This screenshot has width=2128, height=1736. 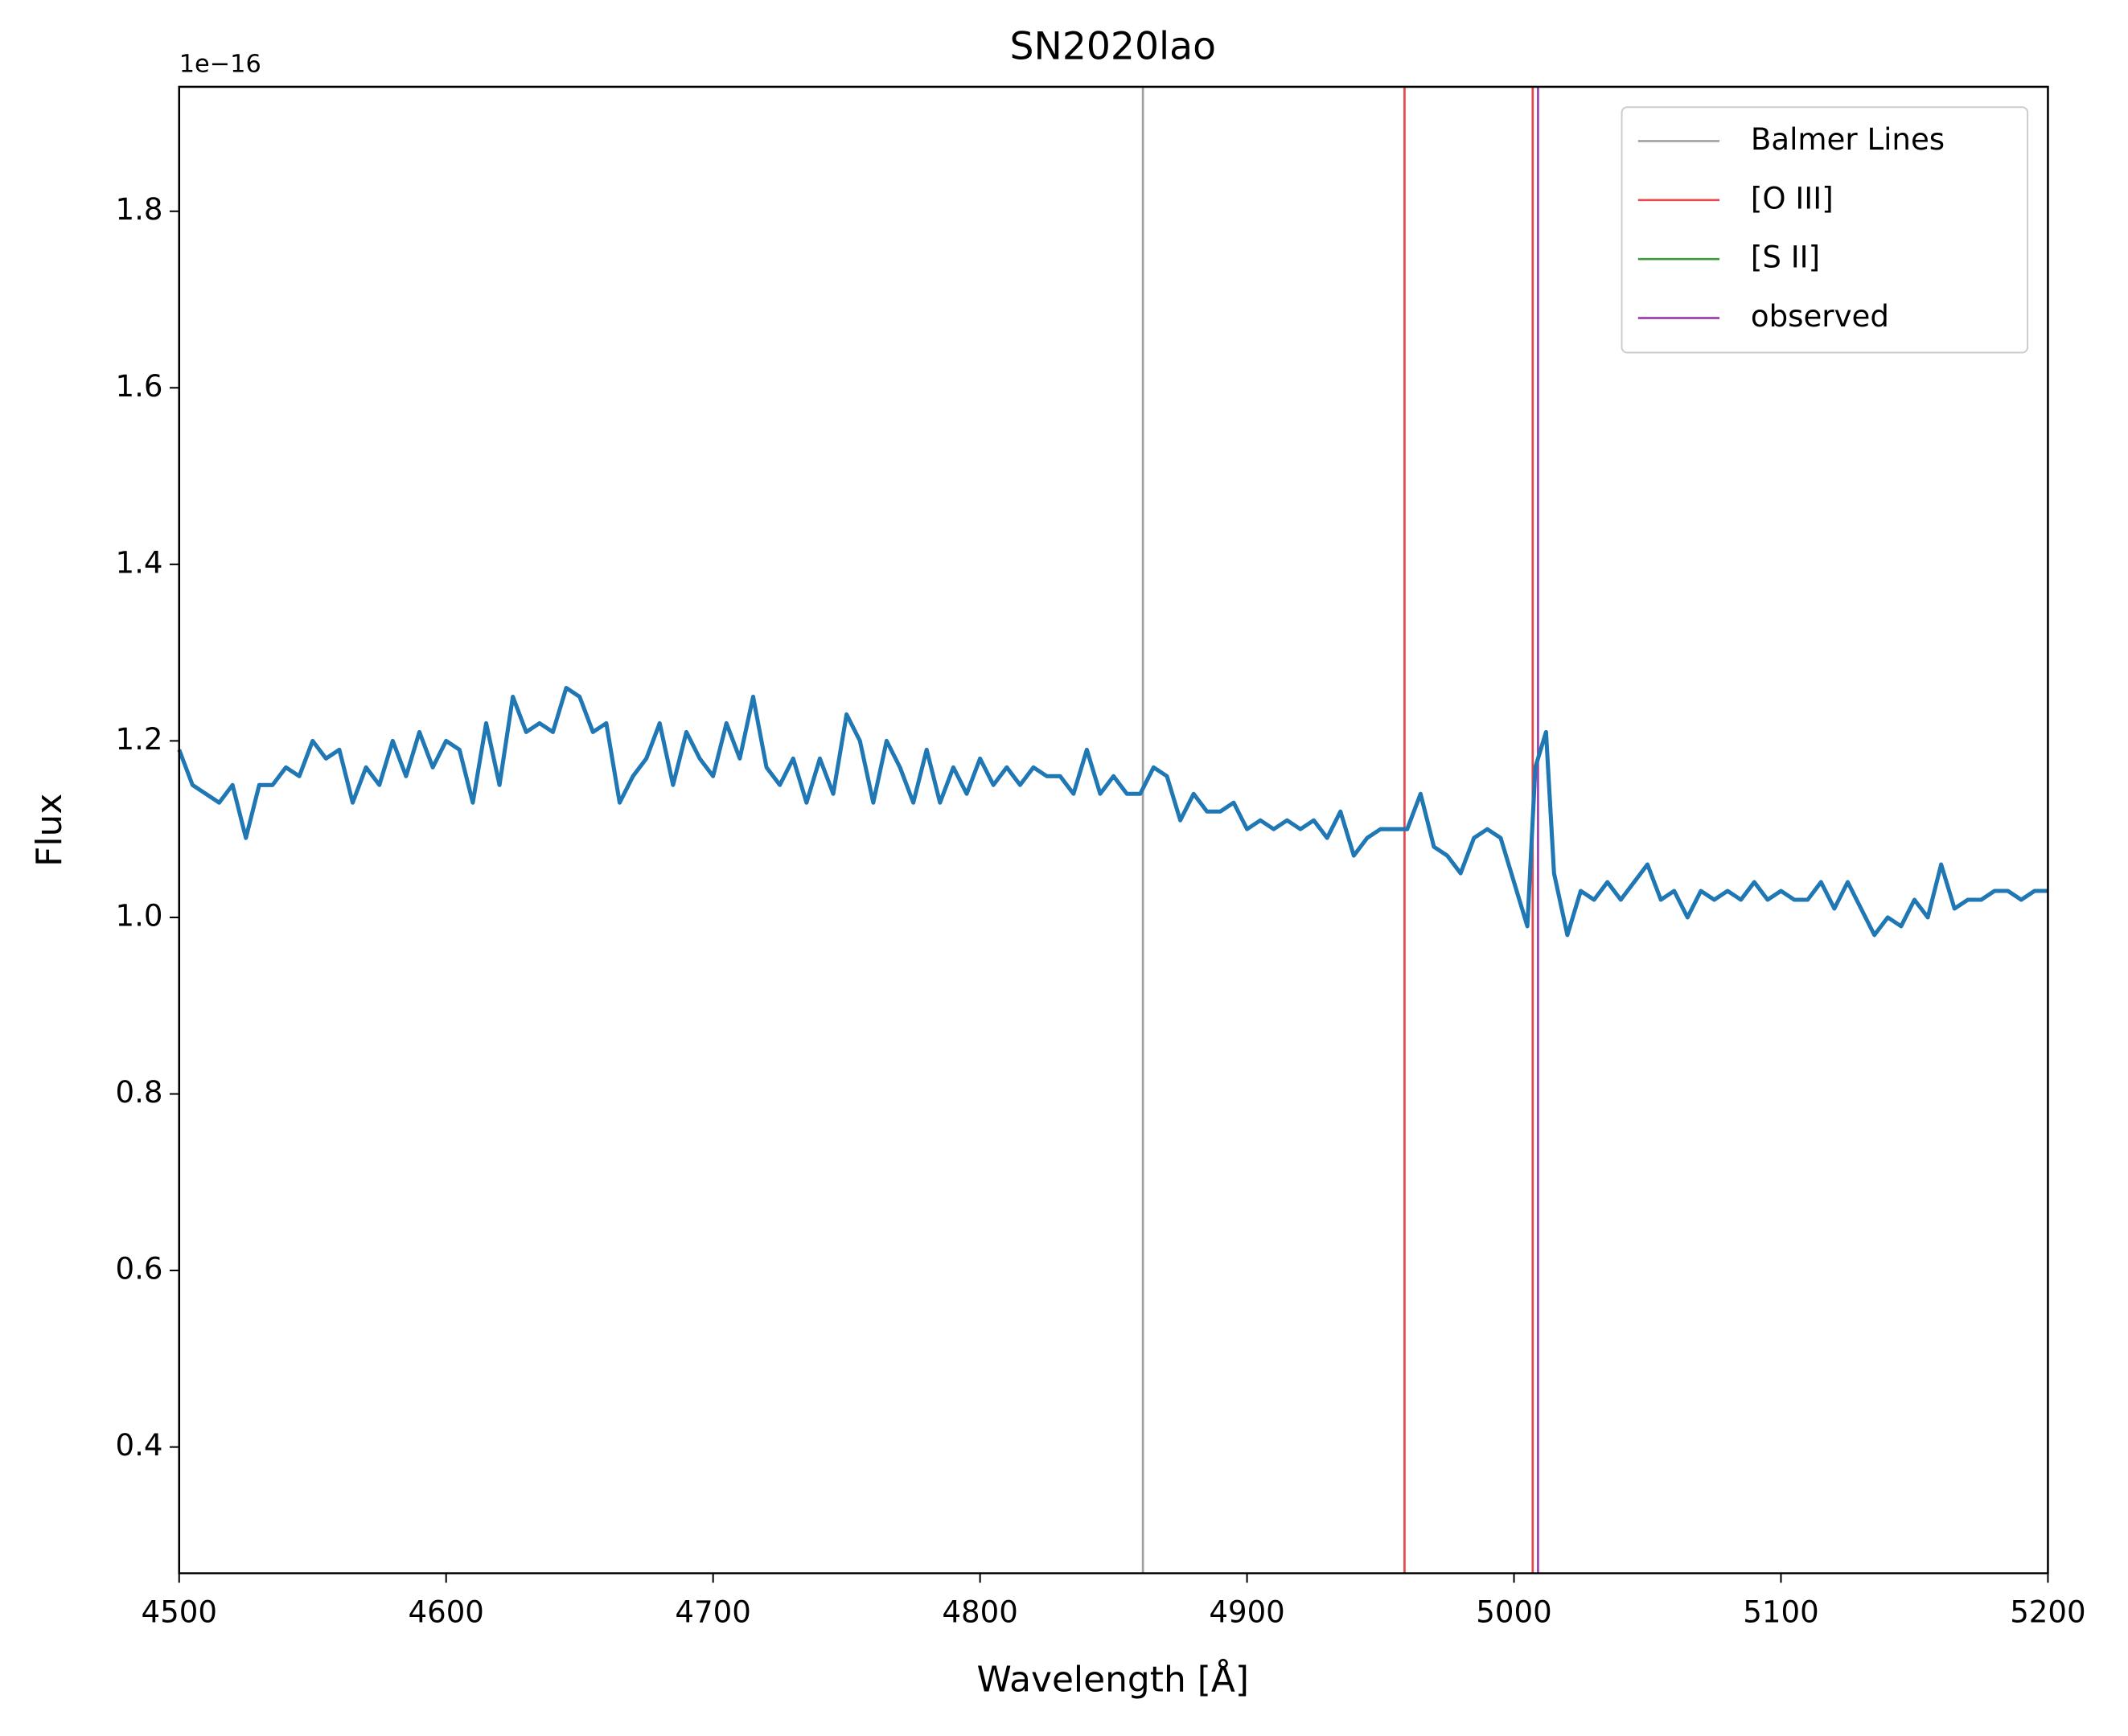 What do you see at coordinates (1112, 812) in the screenshot?
I see `spectrum-line` at bounding box center [1112, 812].